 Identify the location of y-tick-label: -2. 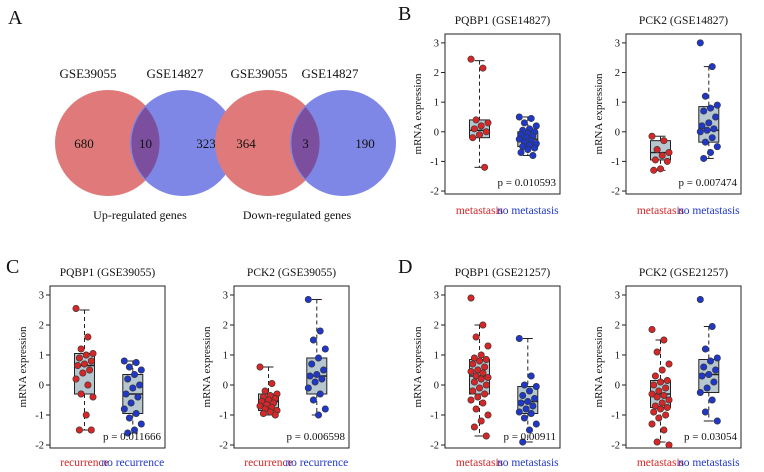
(434, 192).